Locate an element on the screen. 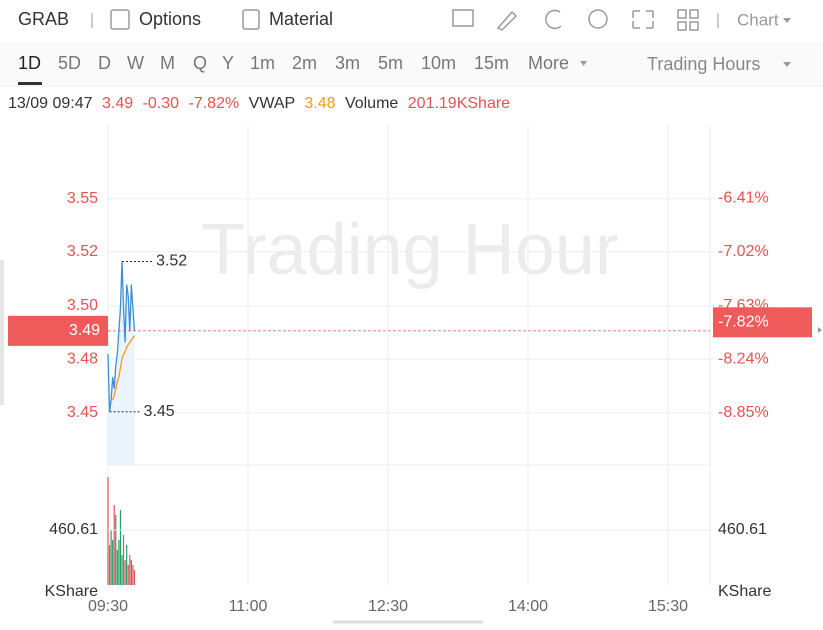  last-pct-box is located at coordinates (762, 322).